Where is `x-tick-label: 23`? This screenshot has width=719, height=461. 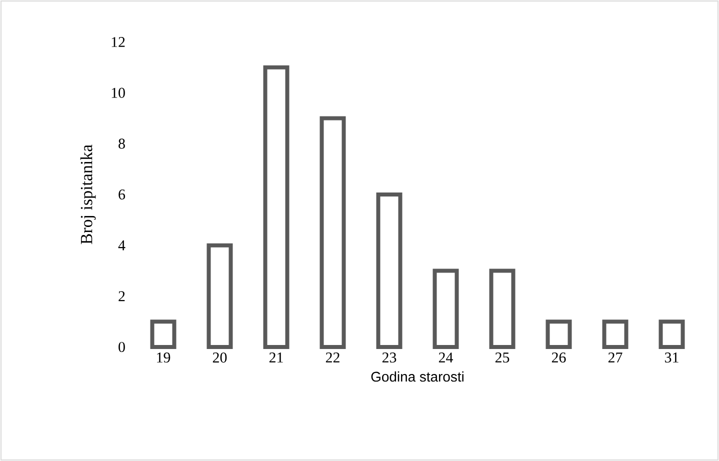
x-tick-label: 23 is located at coordinates (389, 357).